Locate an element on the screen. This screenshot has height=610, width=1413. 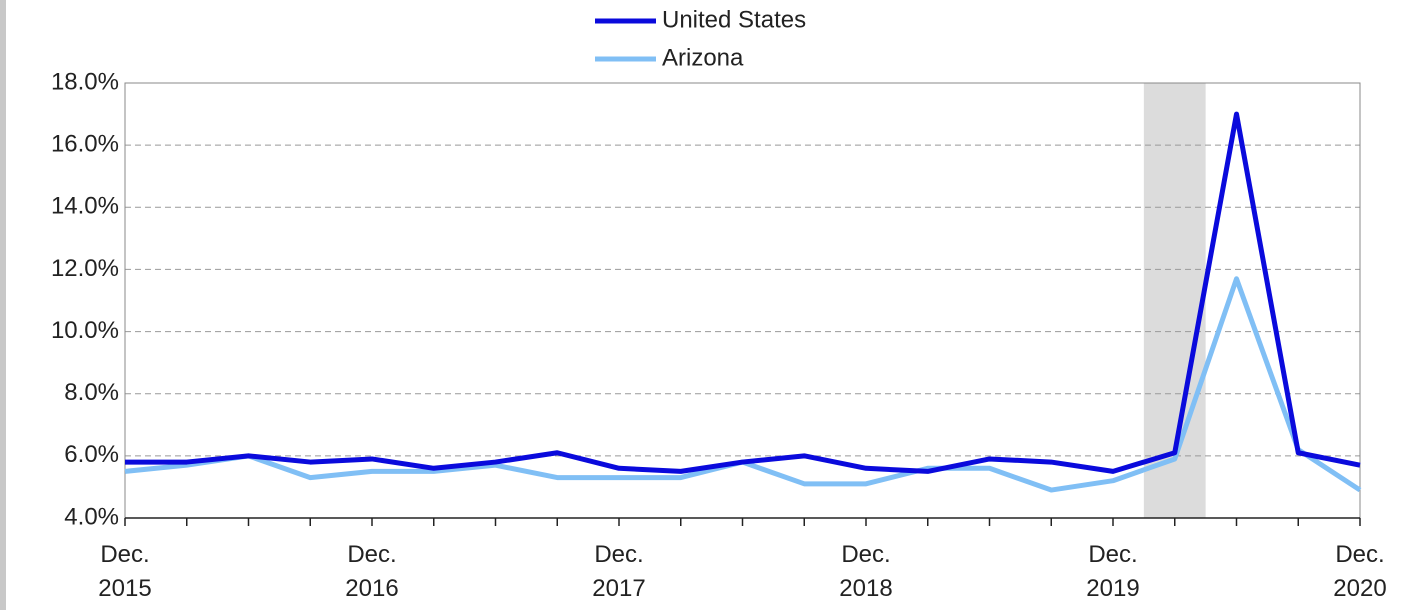
y-tick-label: 4.0% is located at coordinates (91, 516).